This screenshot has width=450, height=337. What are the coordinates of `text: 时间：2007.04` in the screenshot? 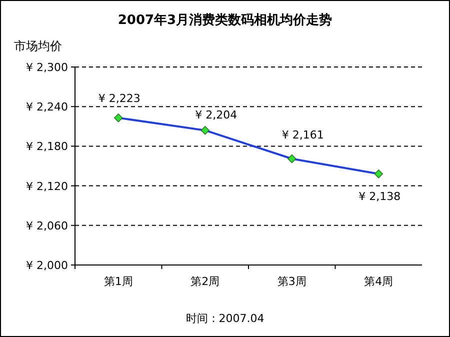 It's located at (225, 318).